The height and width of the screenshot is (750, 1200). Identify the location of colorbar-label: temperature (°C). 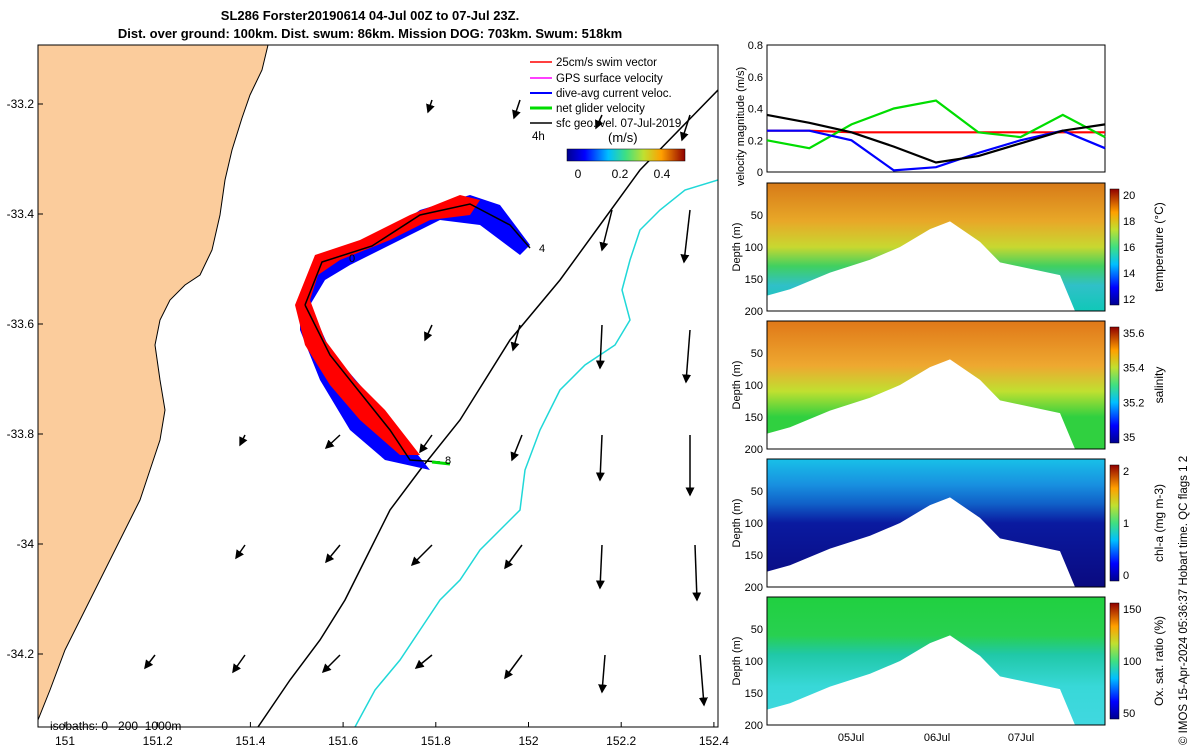
(1159, 247).